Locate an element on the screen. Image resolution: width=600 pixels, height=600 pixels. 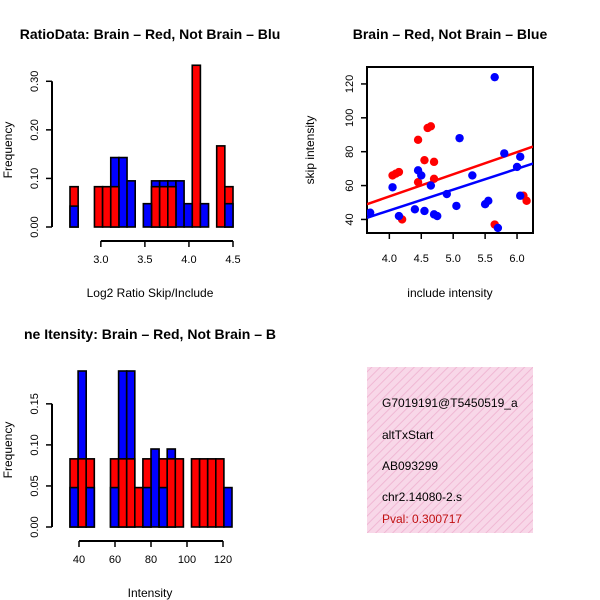
points is located at coordinates (450, 152).